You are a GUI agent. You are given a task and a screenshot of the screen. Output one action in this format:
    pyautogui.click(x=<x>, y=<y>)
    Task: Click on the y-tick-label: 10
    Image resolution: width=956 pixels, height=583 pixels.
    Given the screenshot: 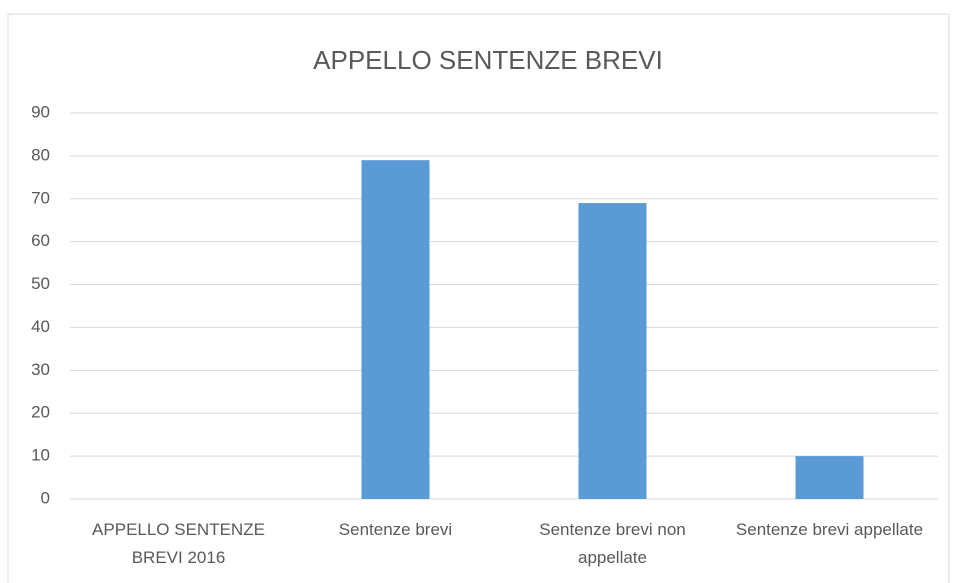 What is the action you would take?
    pyautogui.click(x=40, y=455)
    